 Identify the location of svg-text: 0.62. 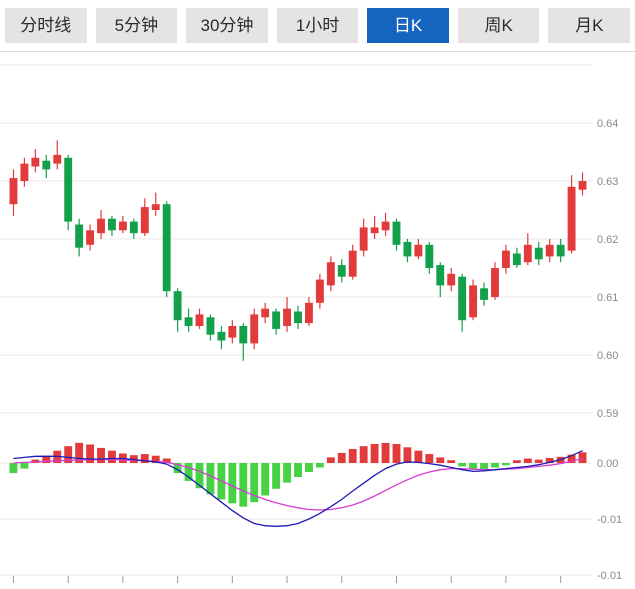
(607, 240).